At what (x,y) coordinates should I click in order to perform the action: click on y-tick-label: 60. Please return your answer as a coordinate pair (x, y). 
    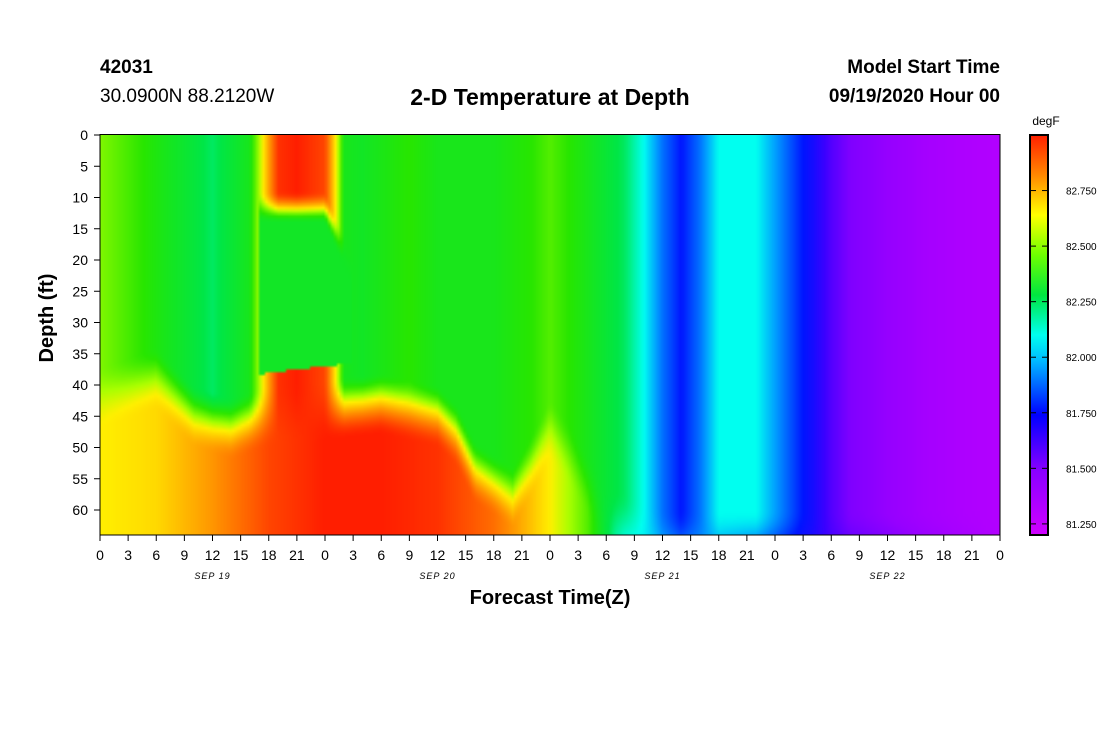
    Looking at the image, I should click on (80, 510).